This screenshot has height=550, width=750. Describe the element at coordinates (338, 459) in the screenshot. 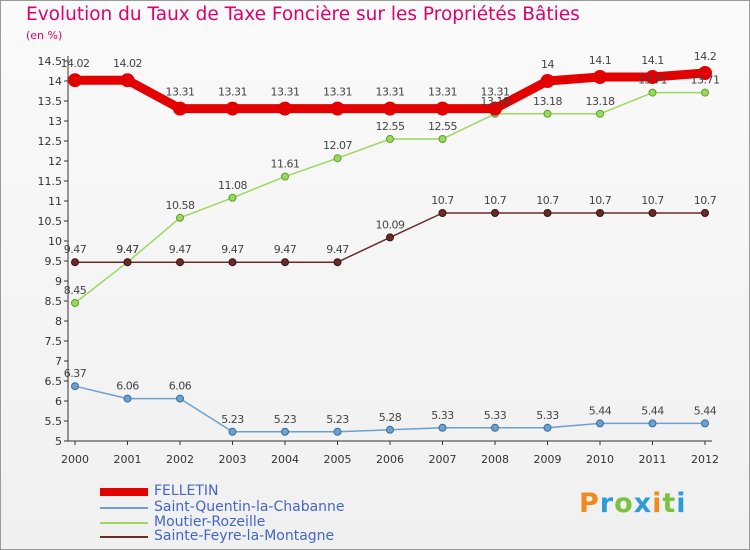

I see `x-tick-label: 2005` at that location.